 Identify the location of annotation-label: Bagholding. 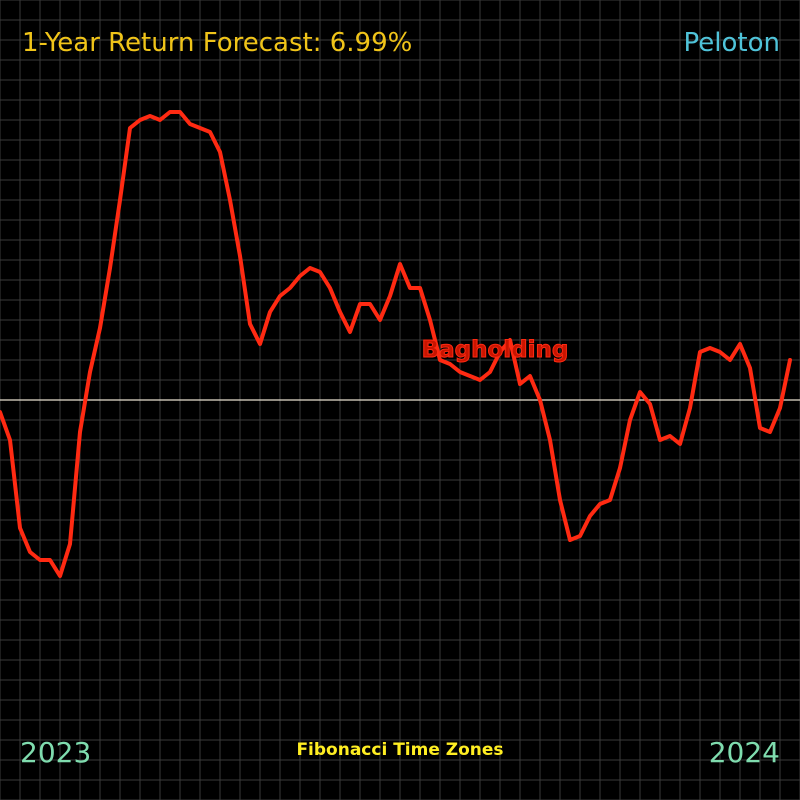
(495, 350).